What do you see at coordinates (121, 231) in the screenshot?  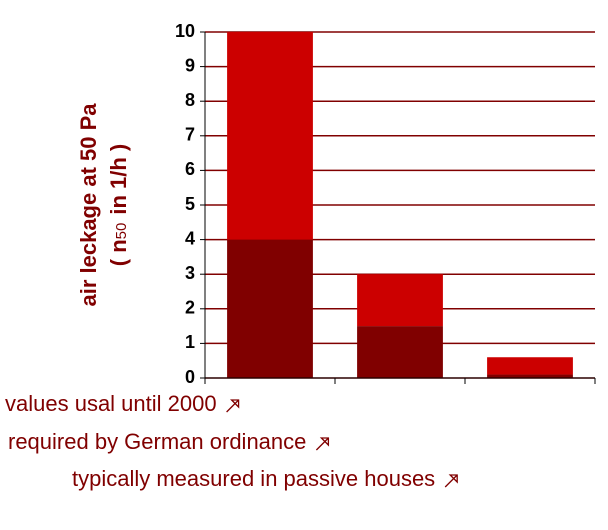 I see `y-label-subscript: 50` at bounding box center [121, 231].